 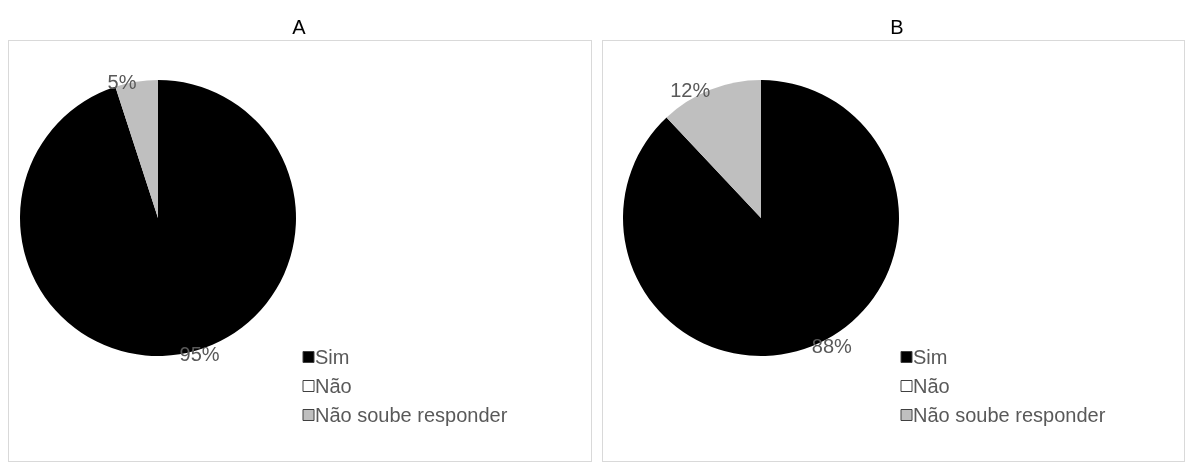 What do you see at coordinates (831, 346) in the screenshot?
I see `data-label: 88%` at bounding box center [831, 346].